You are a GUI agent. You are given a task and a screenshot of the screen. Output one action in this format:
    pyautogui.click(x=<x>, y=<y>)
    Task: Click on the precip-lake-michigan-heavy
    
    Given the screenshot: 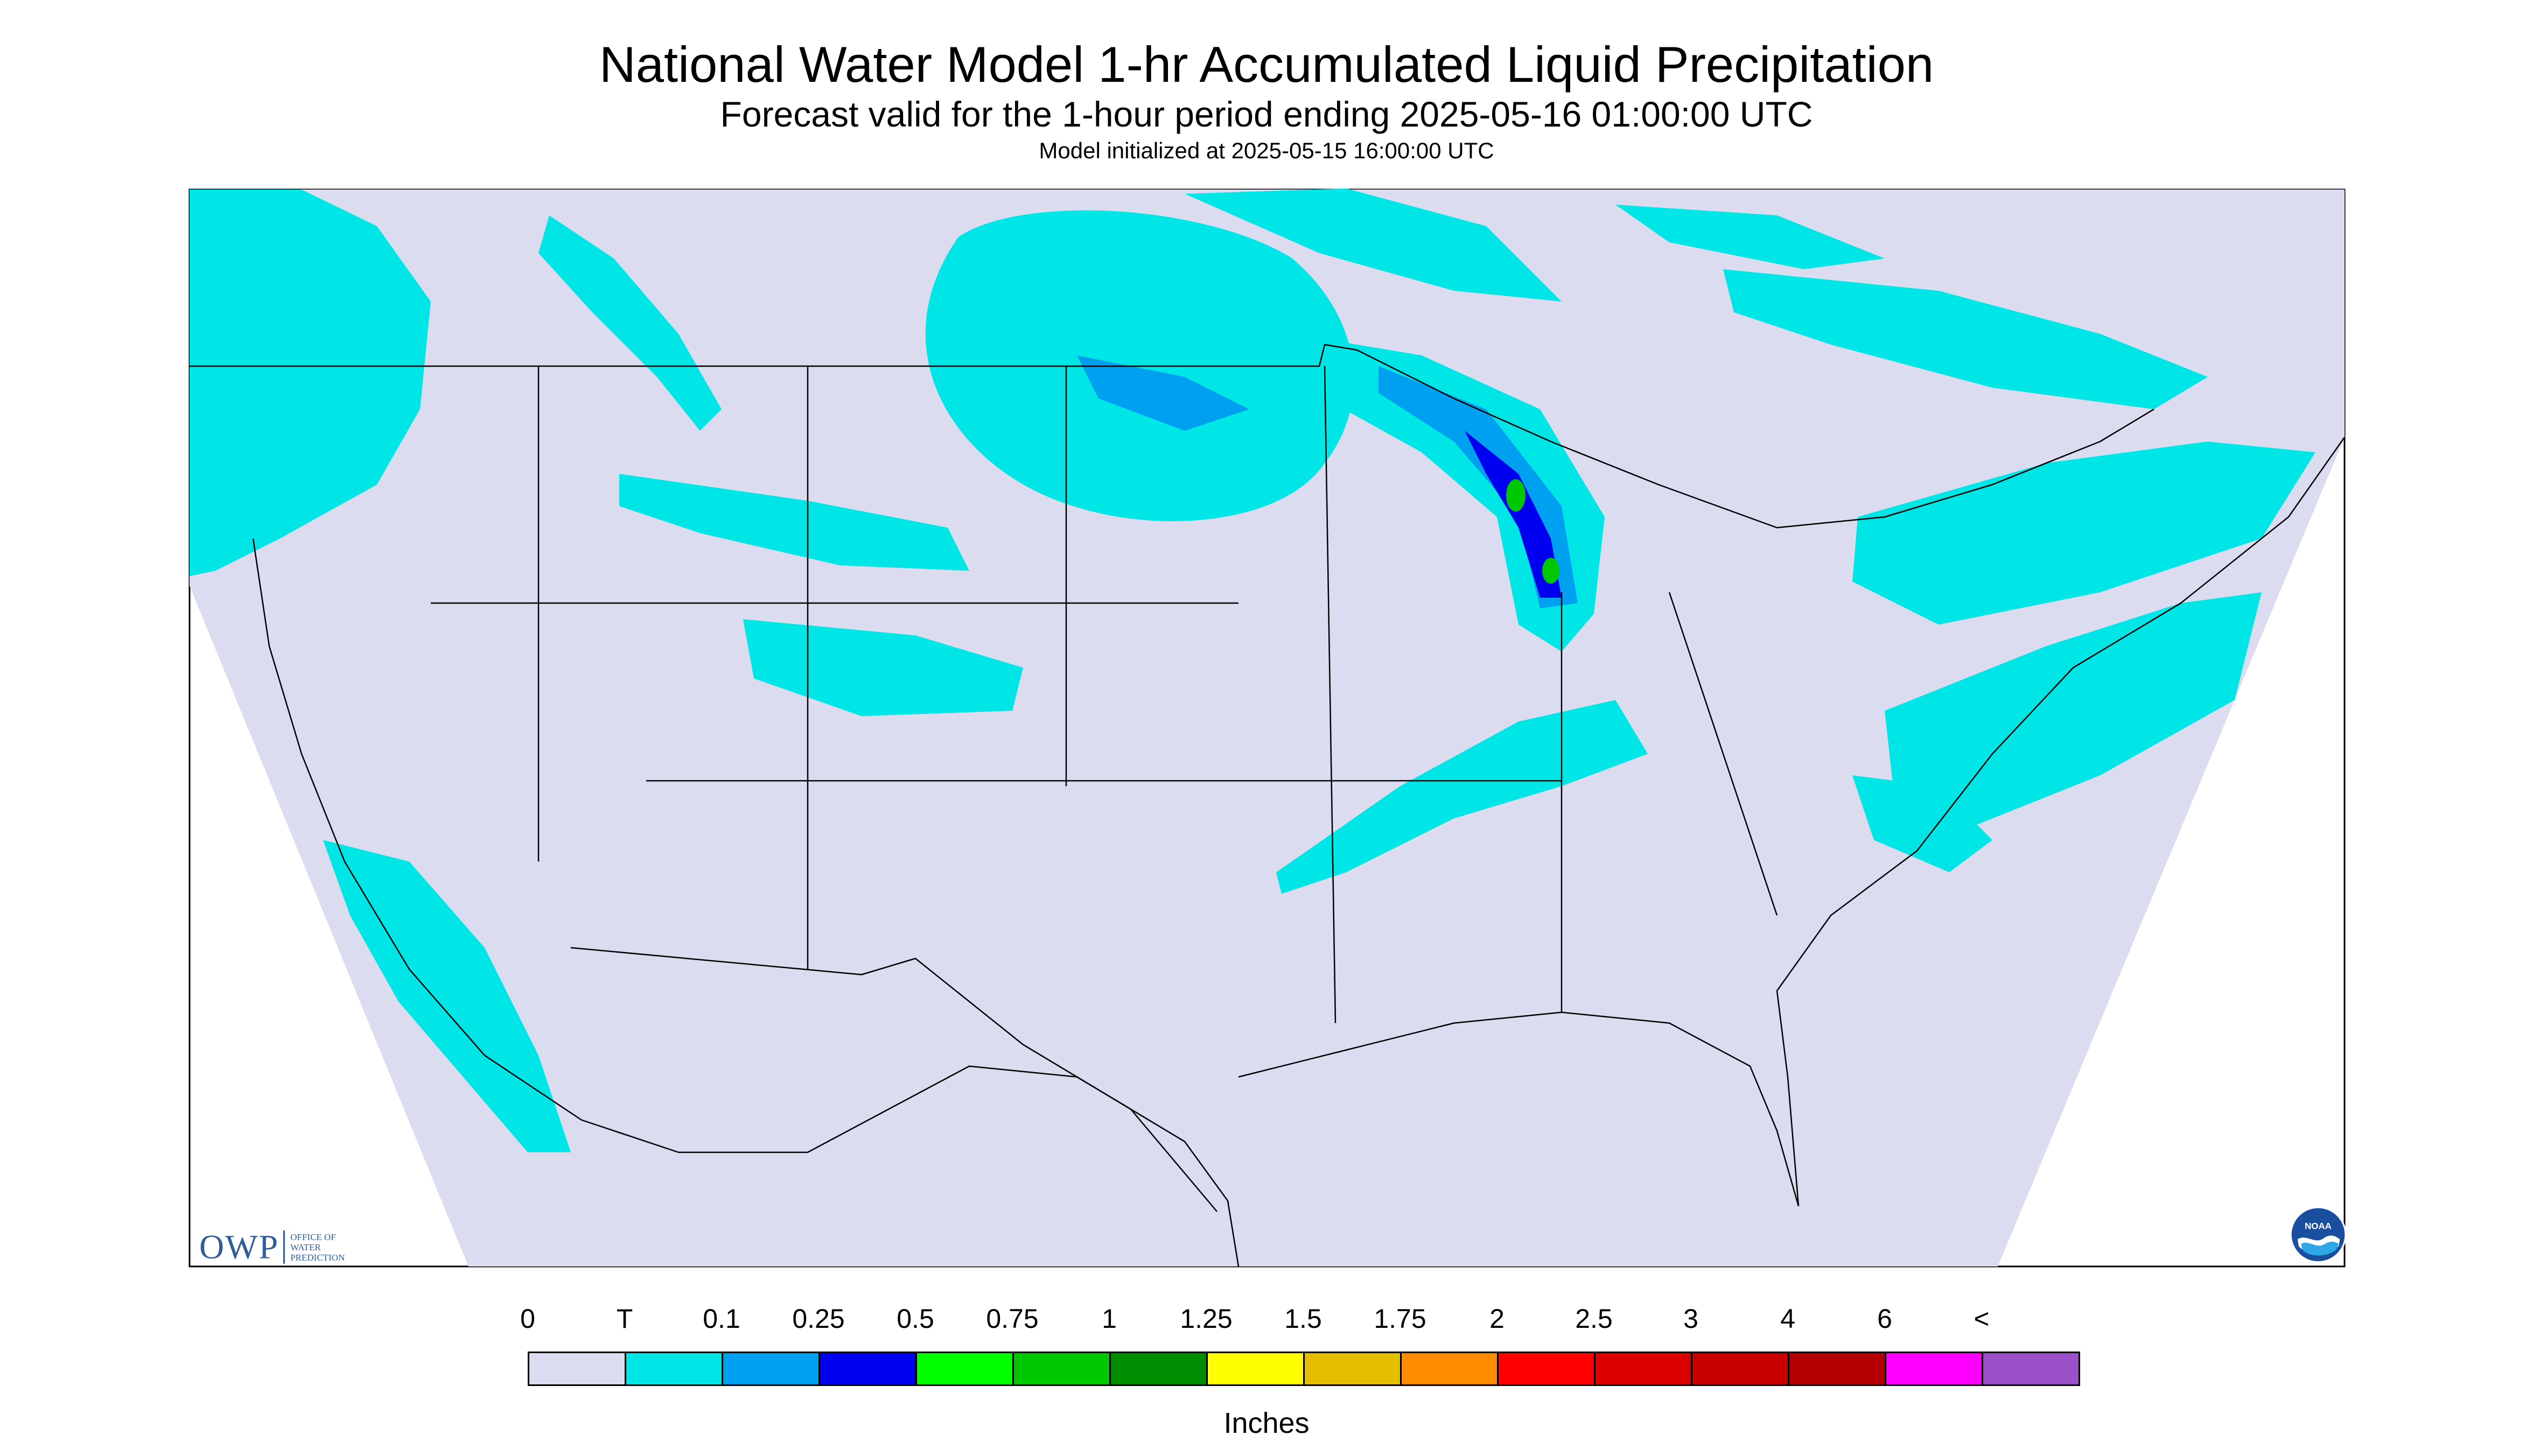 What is the action you would take?
    pyautogui.click(x=1514, y=514)
    